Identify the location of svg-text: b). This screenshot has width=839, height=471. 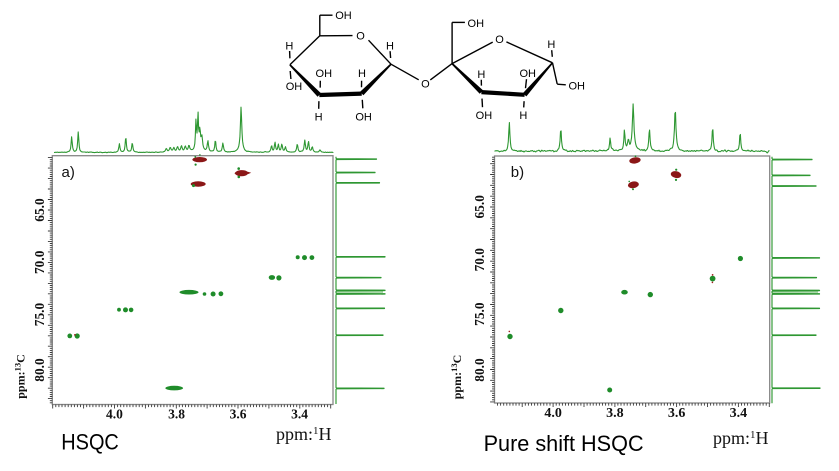
(517, 172).